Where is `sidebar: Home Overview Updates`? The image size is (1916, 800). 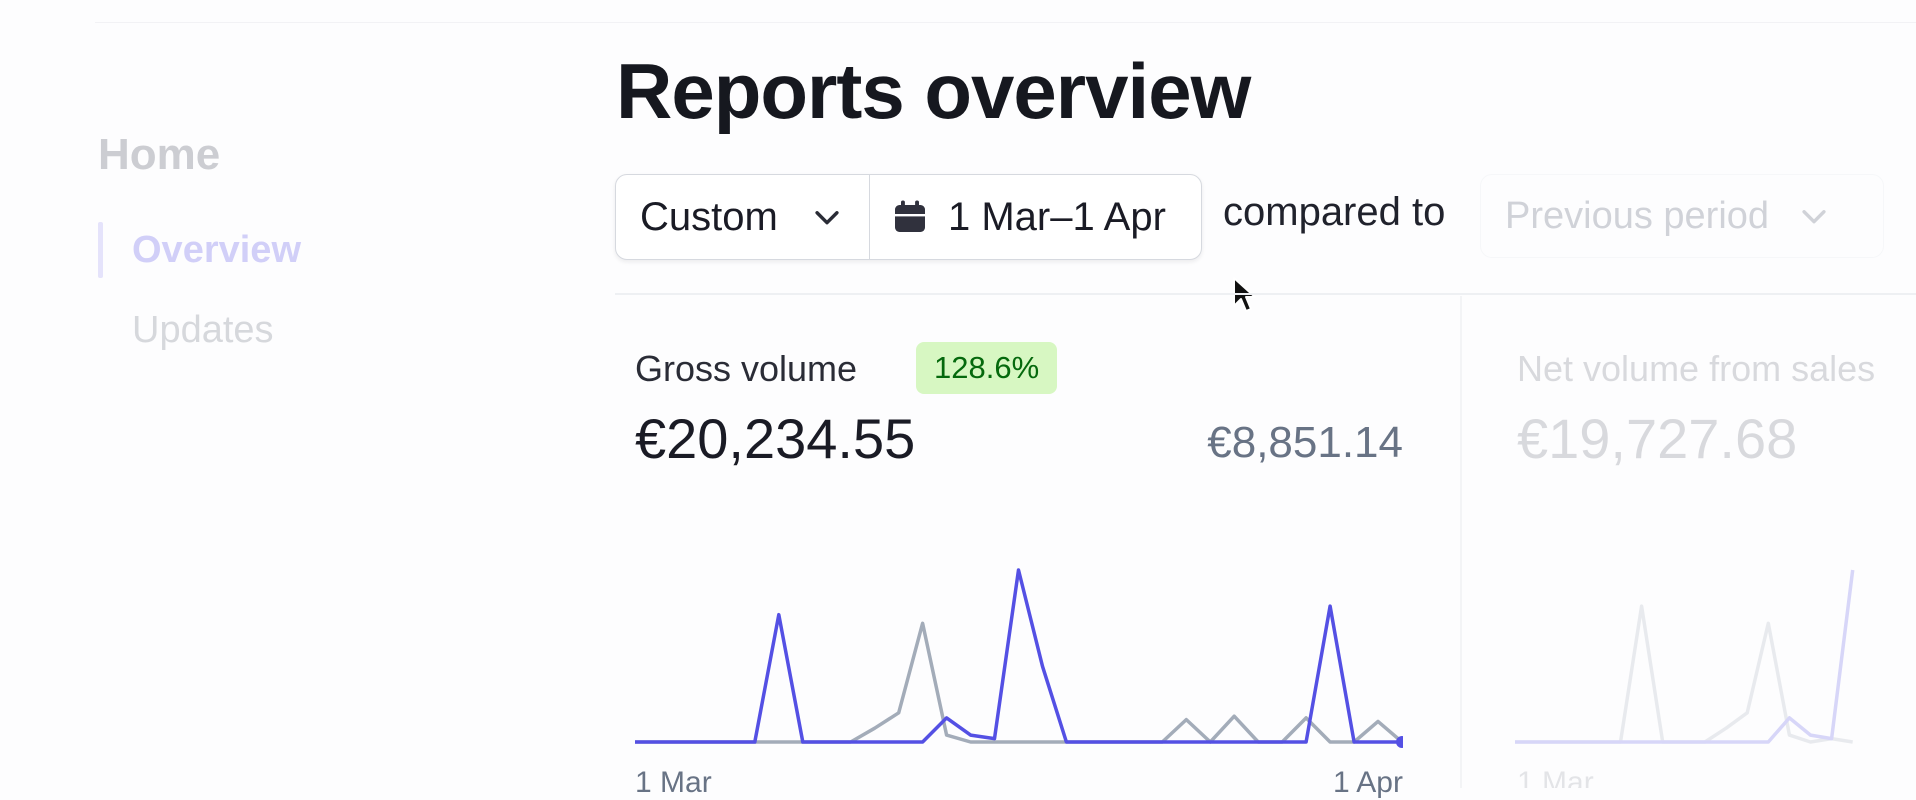 sidebar: Home Overview Updates is located at coordinates (199, 256).